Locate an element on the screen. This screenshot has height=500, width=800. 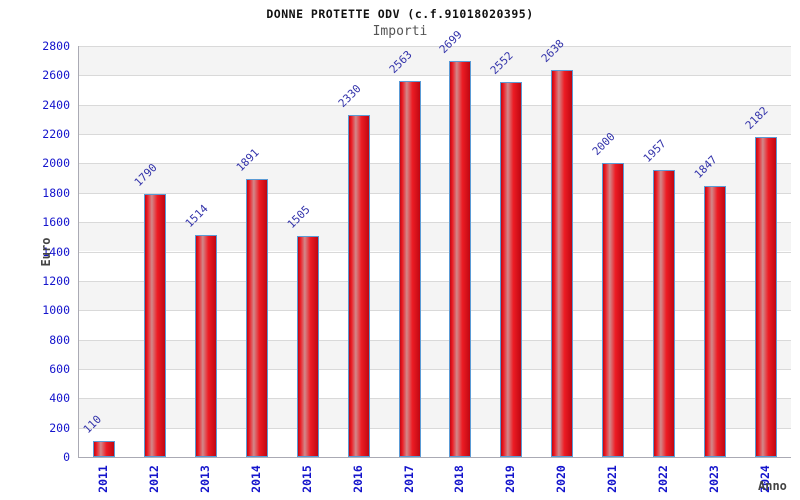
x-axis-title: Anno is located at coordinates (772, 486).